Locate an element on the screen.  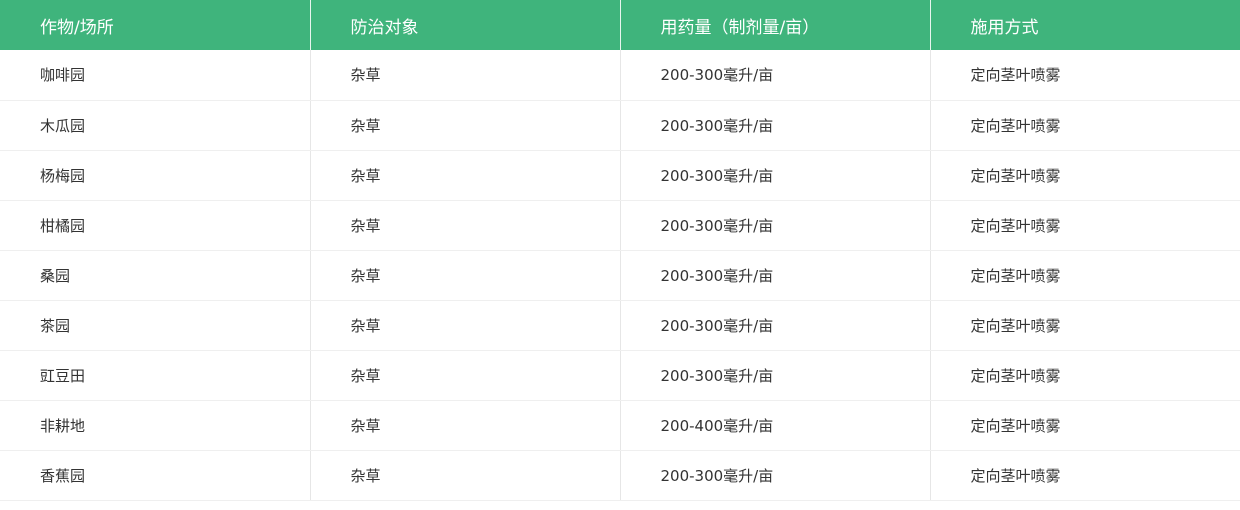
table-row: 桑园 杂草 200-300毫升/亩 定向茎叶喷雾 is located at coordinates (620, 275).